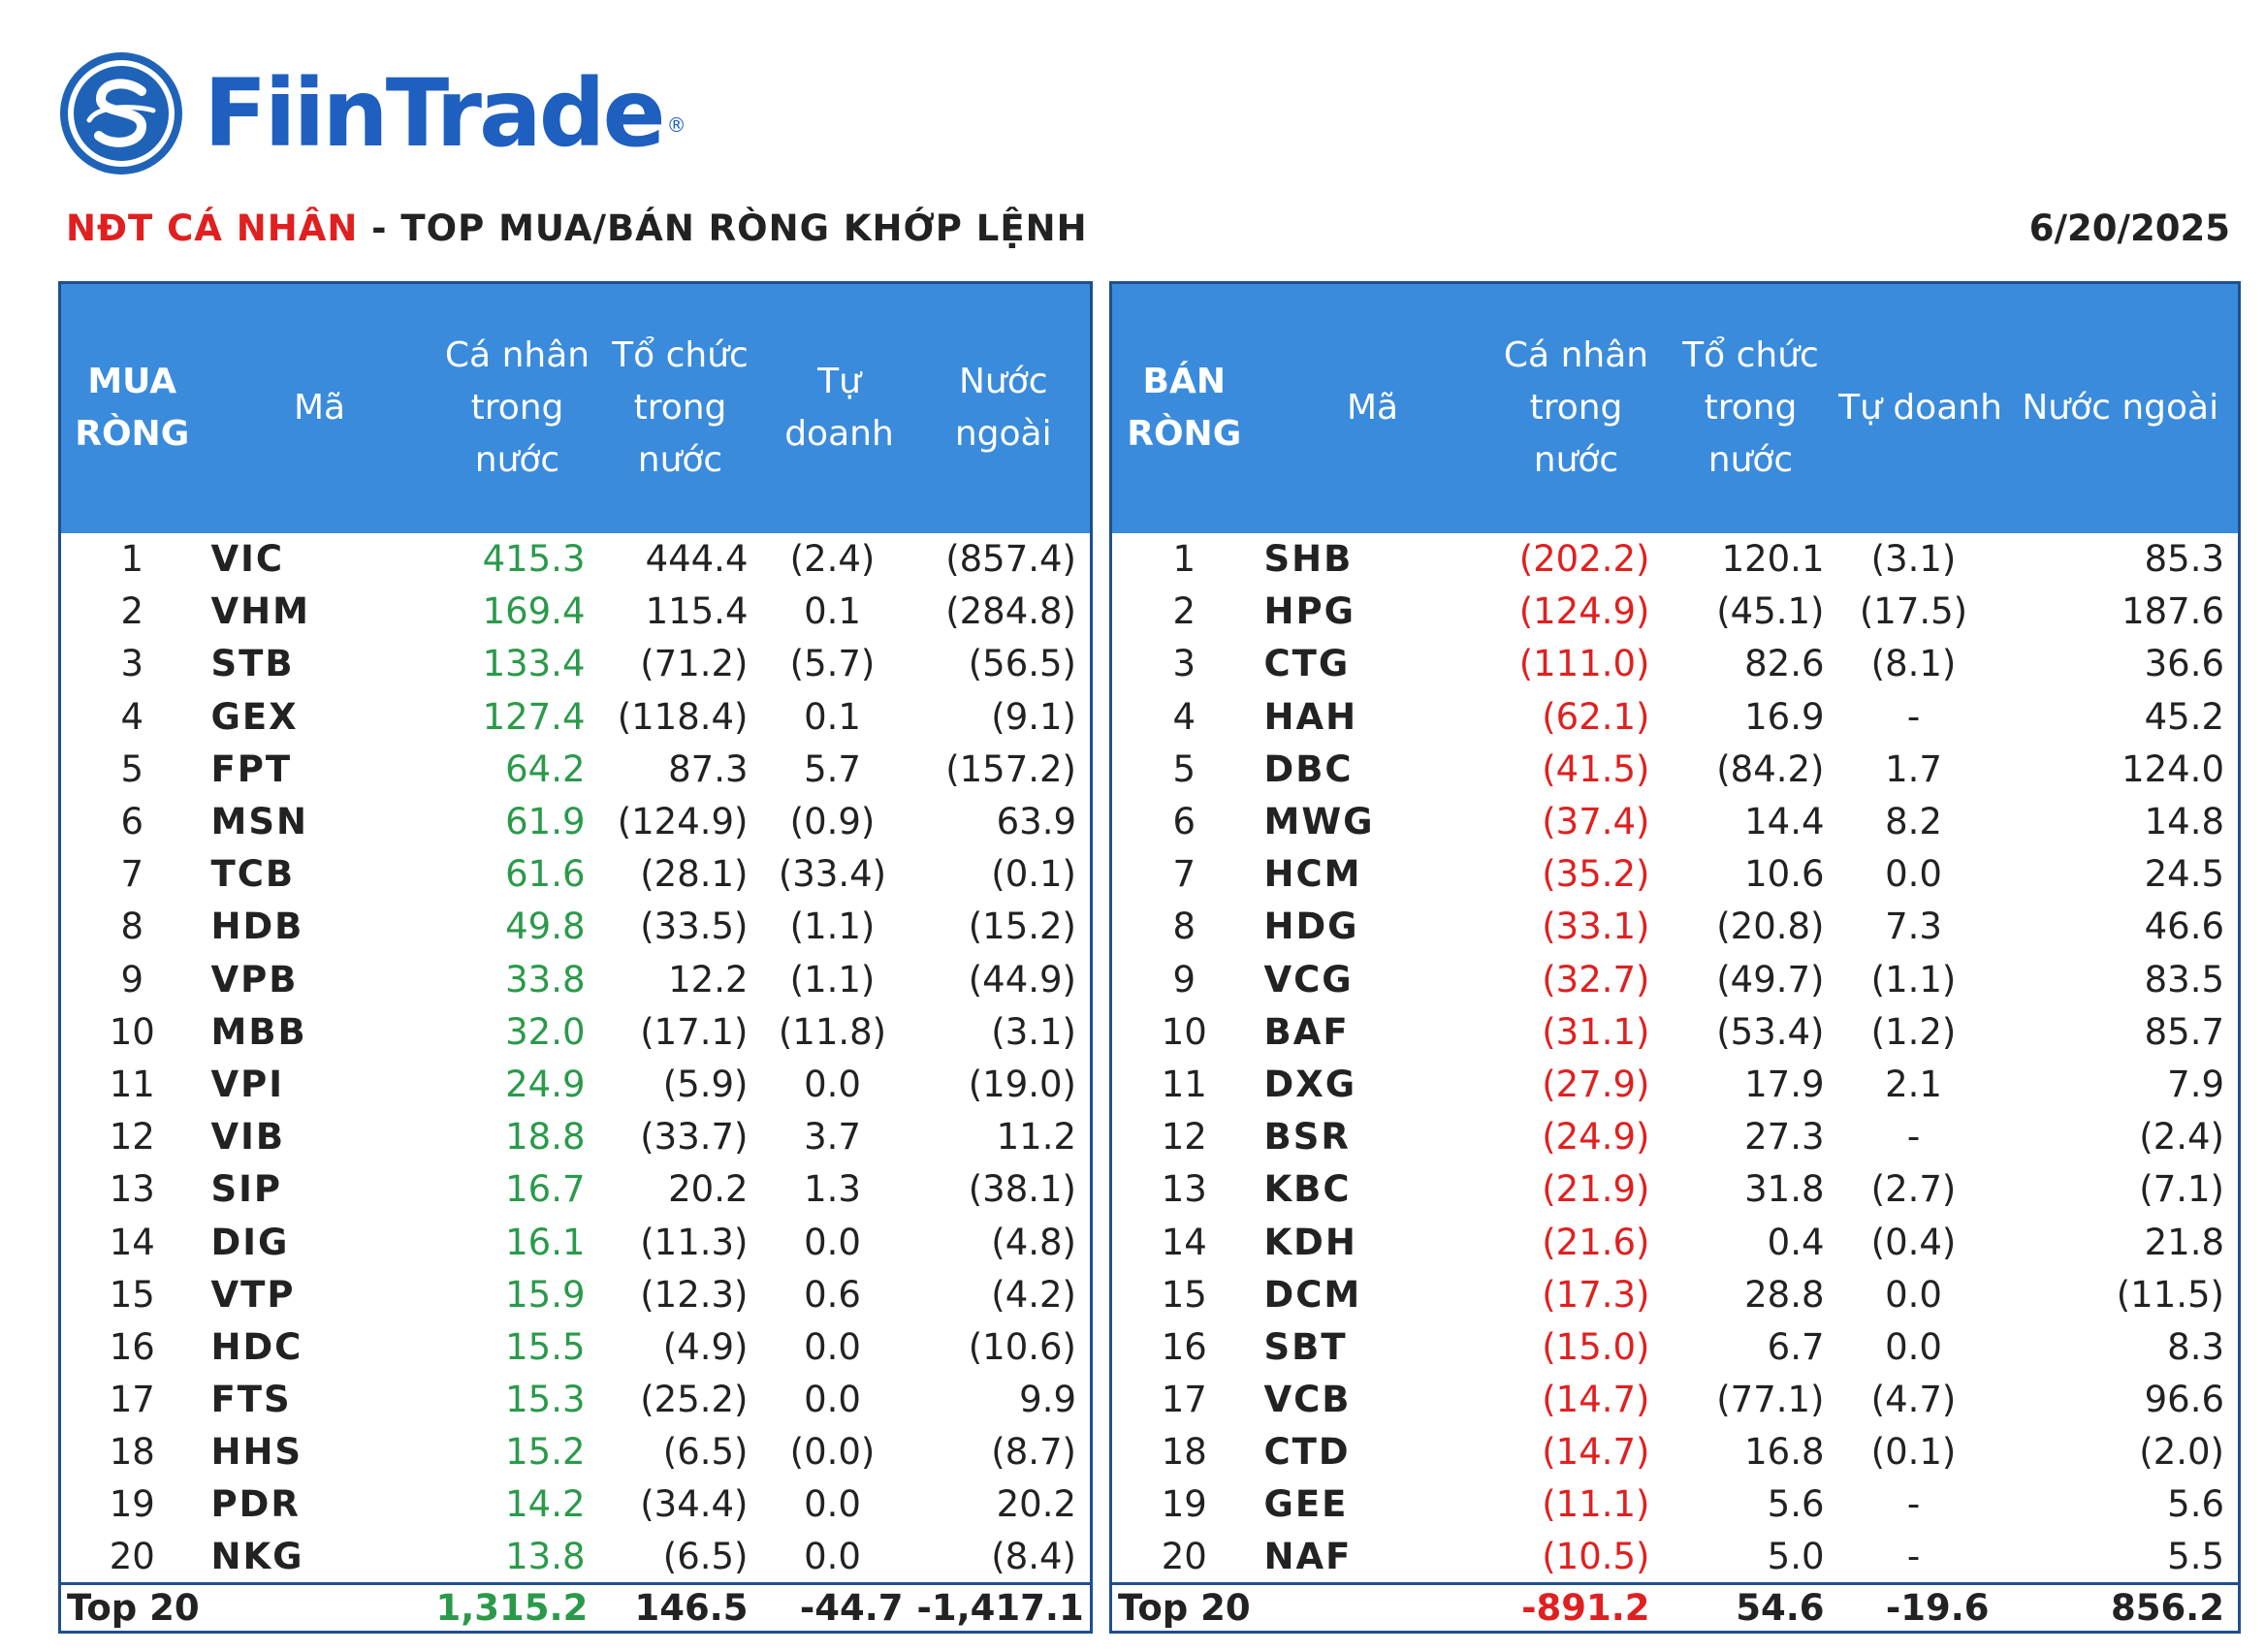 This screenshot has width=2265, height=1652. What do you see at coordinates (1033, 1295) in the screenshot?
I see `foreign-cell: (4.2)` at bounding box center [1033, 1295].